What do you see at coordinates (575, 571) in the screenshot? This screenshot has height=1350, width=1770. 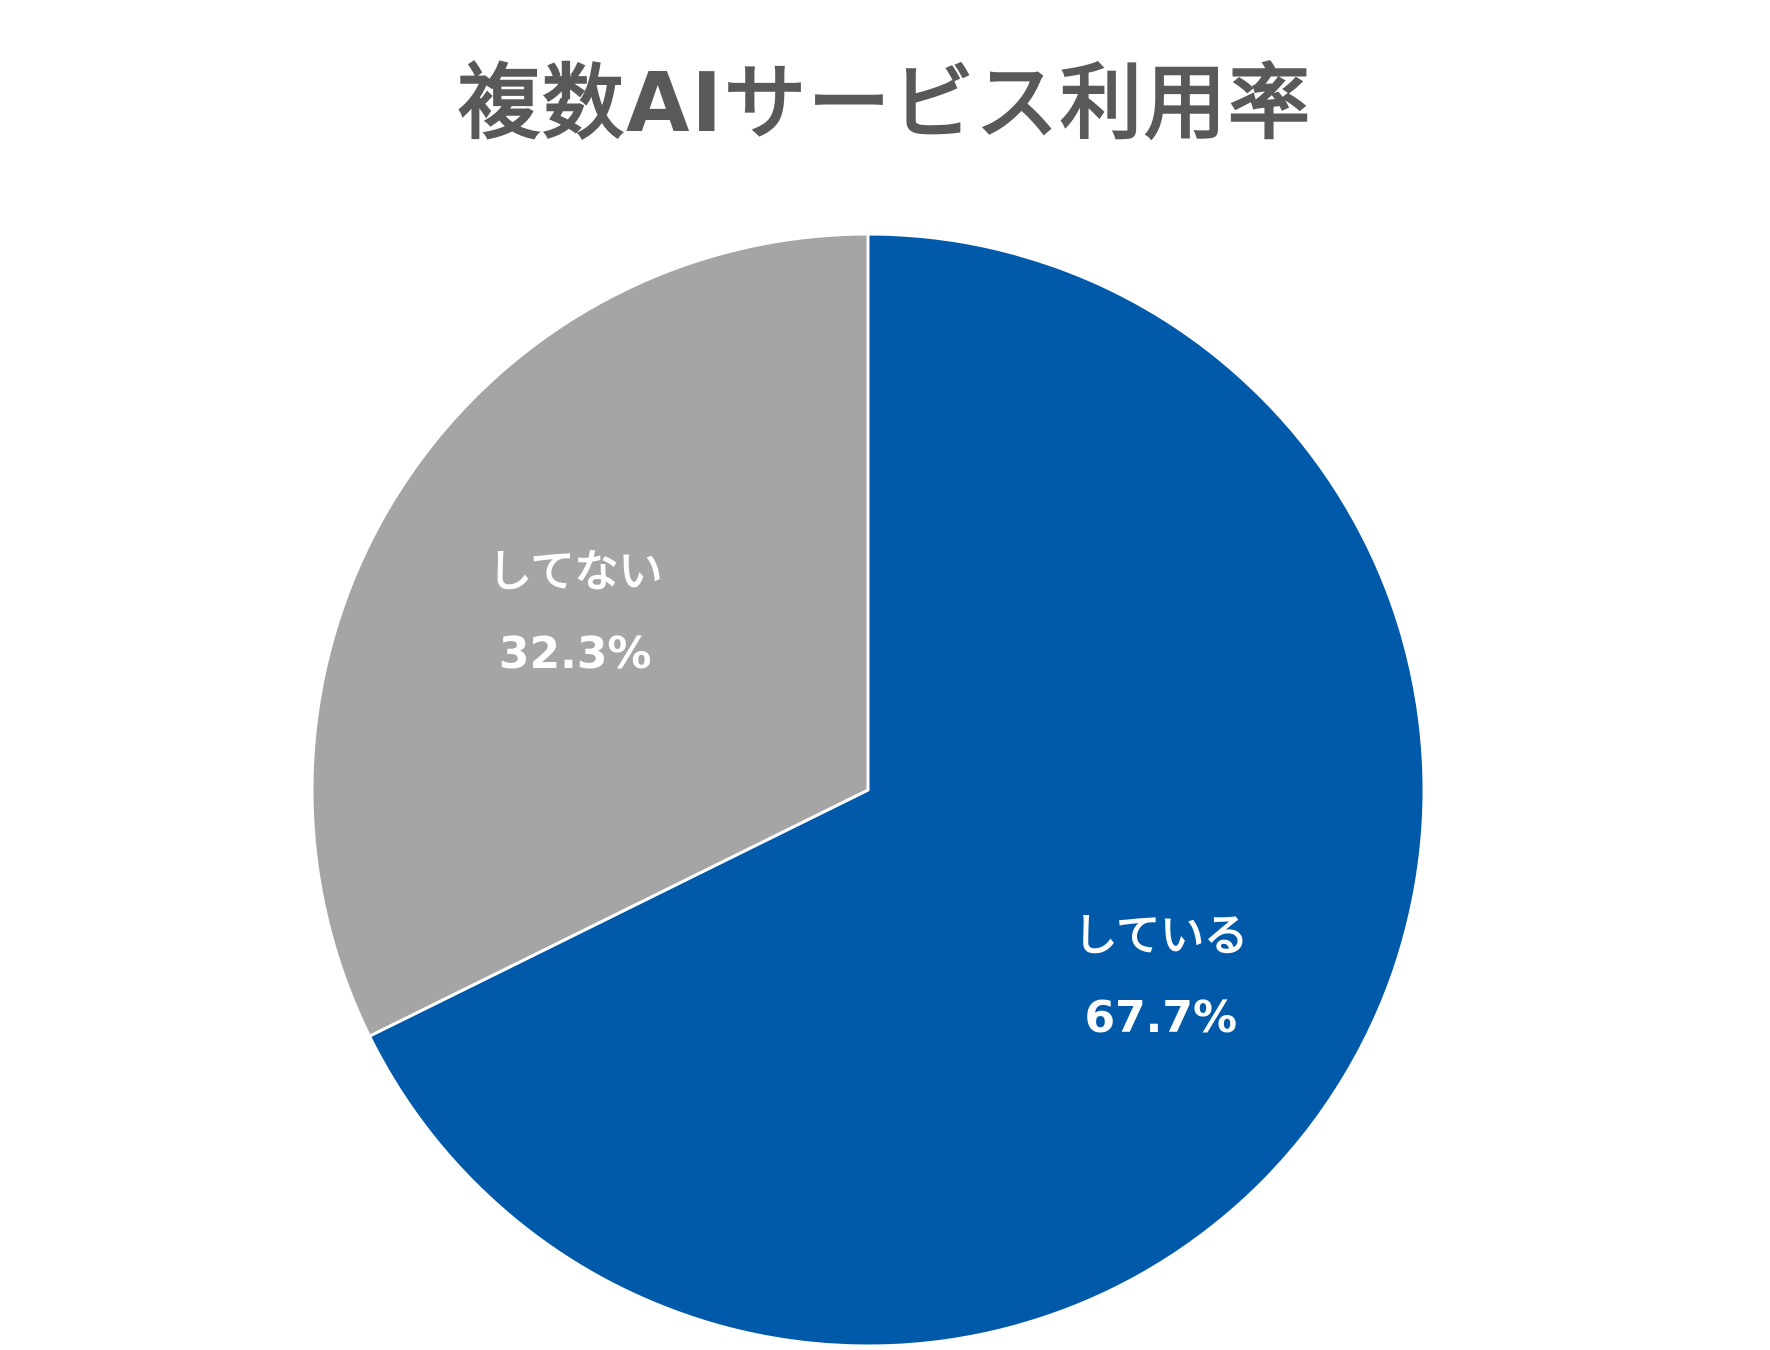 I see `slice-category-label: してない` at bounding box center [575, 571].